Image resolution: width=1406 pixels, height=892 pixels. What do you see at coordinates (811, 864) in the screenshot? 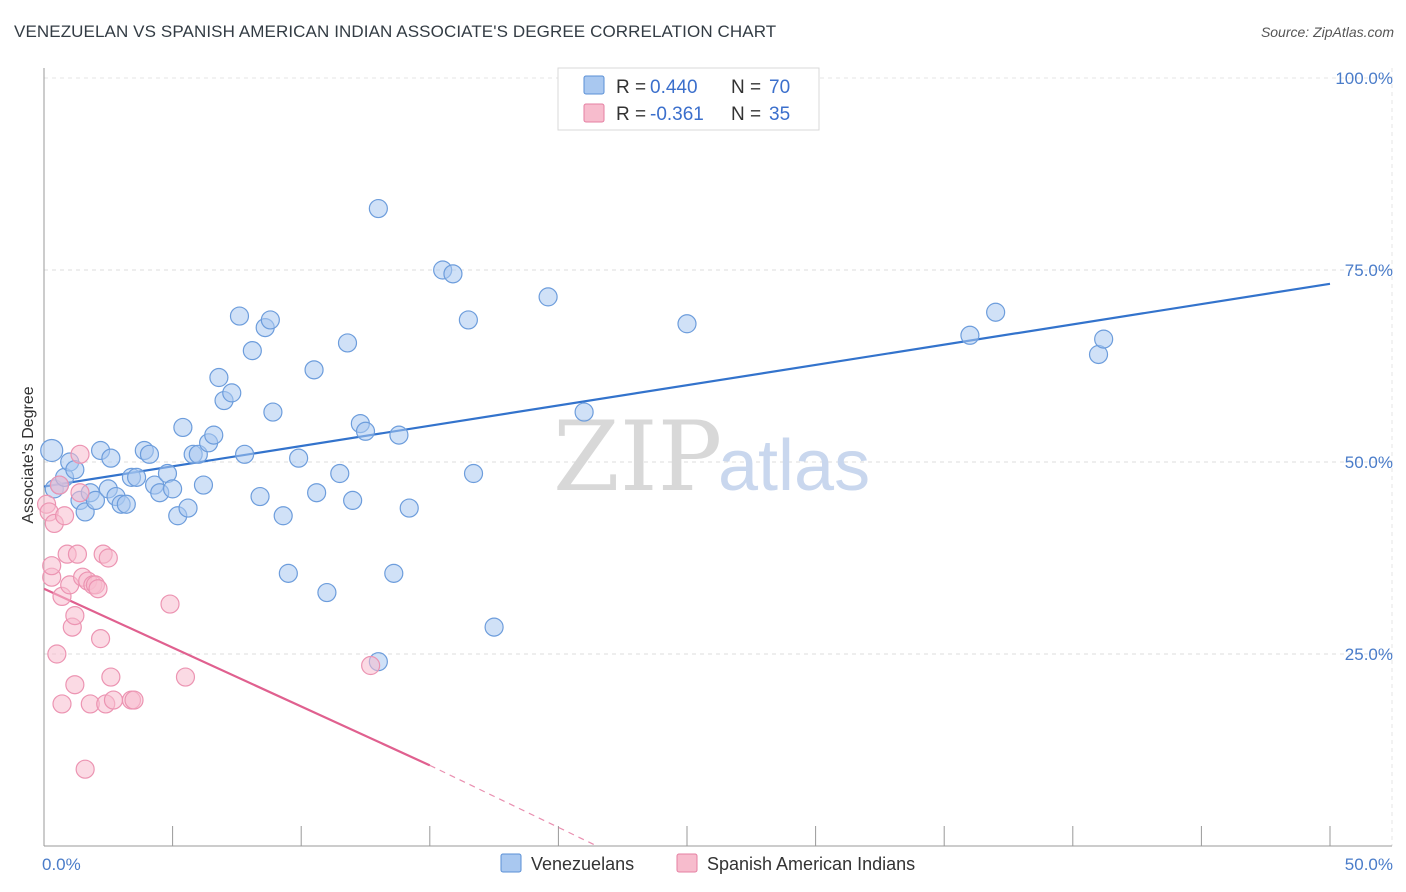
I see `bottom-legend-label-spanish-american-indians: Spanish American Indians` at bounding box center [811, 864].